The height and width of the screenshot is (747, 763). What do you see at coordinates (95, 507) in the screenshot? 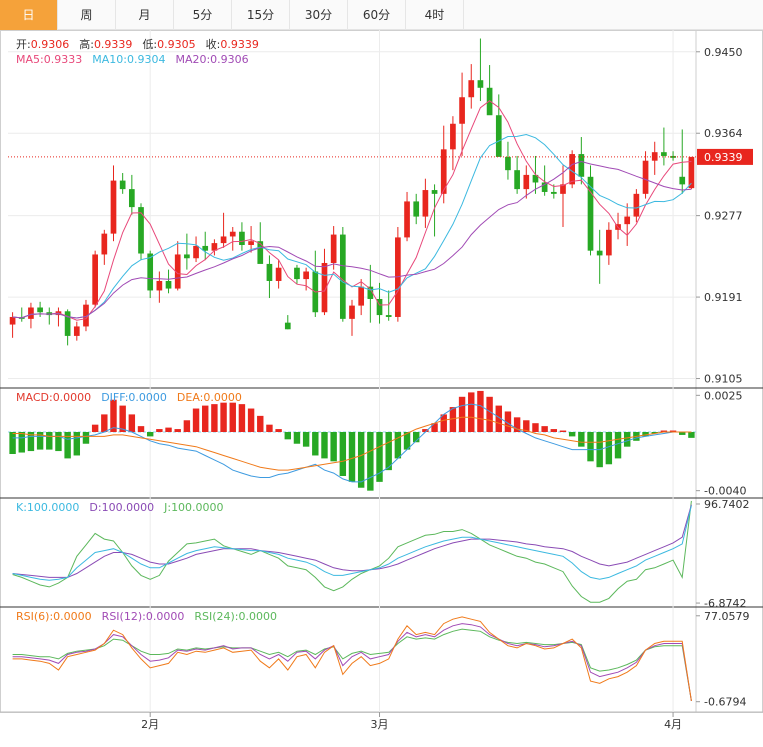
I see `kdj-legend-label: D:` at bounding box center [95, 507].